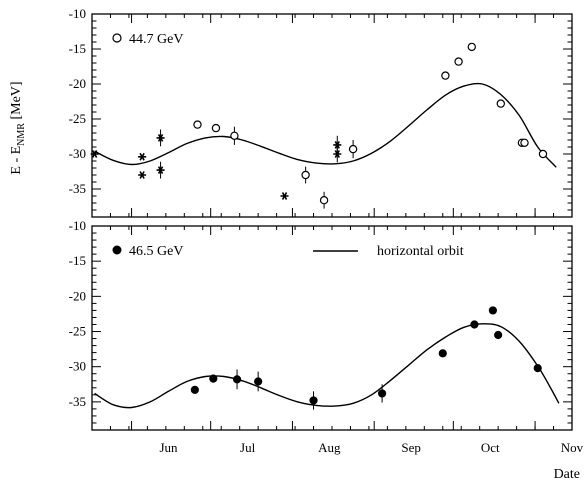 This screenshot has width=586, height=483. I want to click on y-axis-title: E - ENMR [MeV], so click(18, 127).